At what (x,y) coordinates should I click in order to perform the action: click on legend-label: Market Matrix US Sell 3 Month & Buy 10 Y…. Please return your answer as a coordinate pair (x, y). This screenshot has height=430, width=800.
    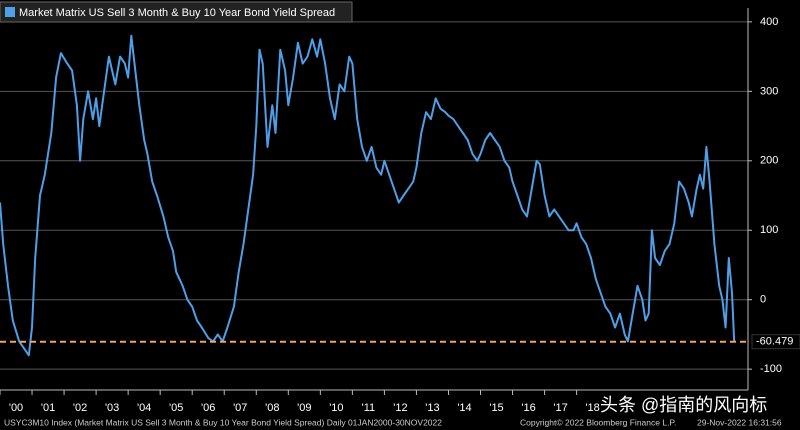
    Looking at the image, I should click on (177, 13).